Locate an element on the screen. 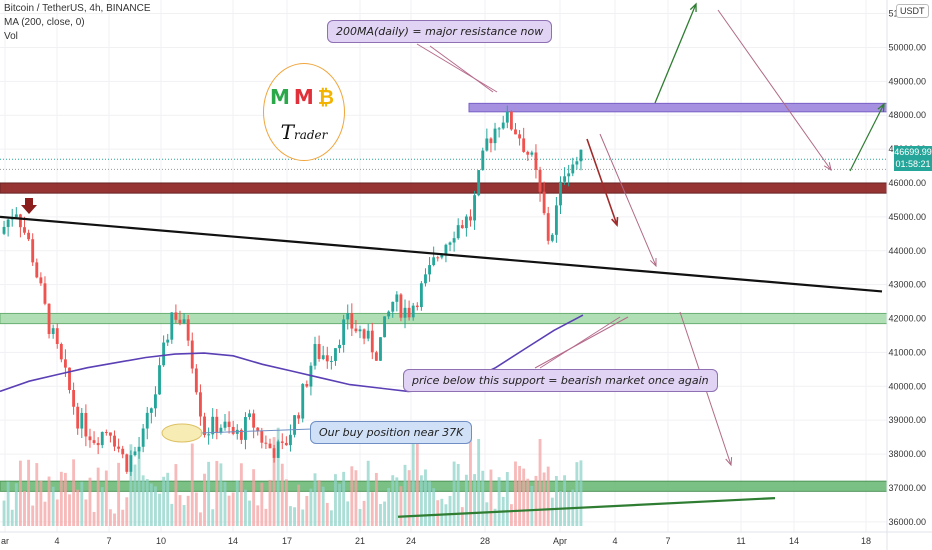 The image size is (932, 550). zone-red is located at coordinates (444, 188).